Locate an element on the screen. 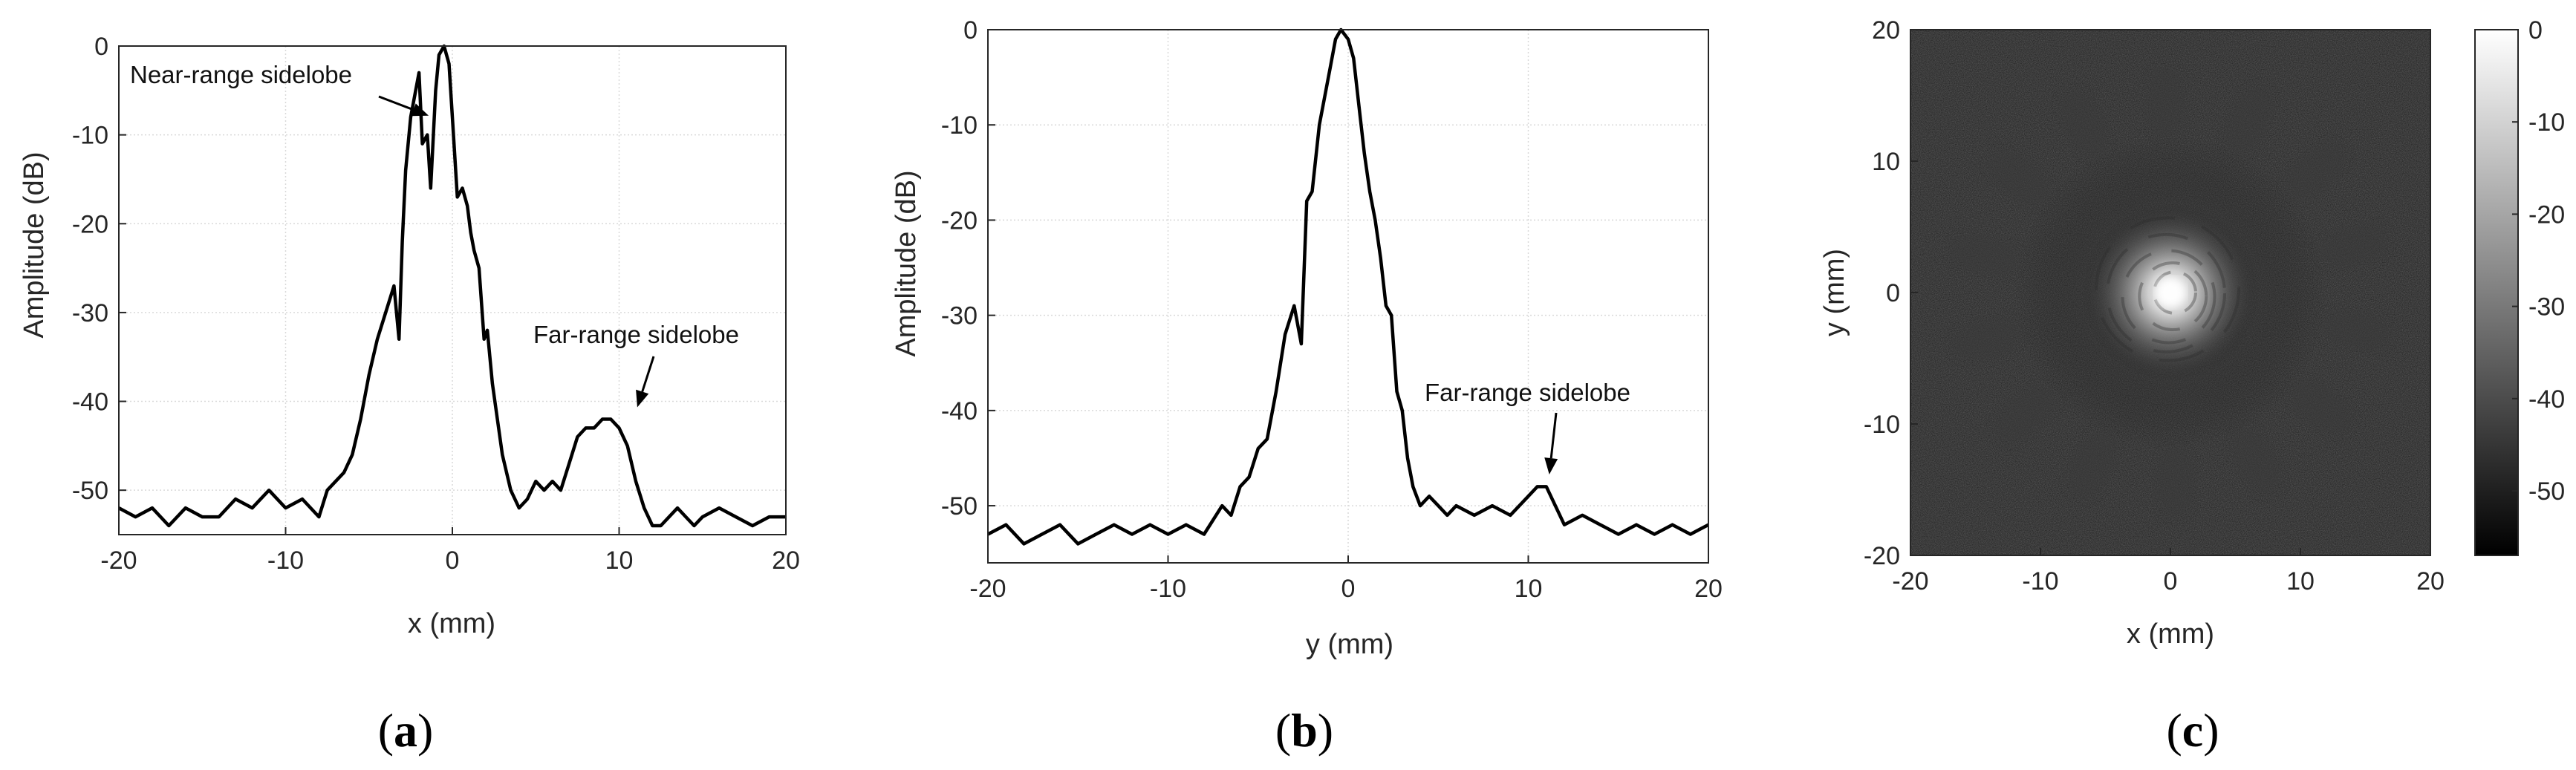 This screenshot has height=770, width=2576. y-axis-label-b: Amplitude (dB) is located at coordinates (906, 263).